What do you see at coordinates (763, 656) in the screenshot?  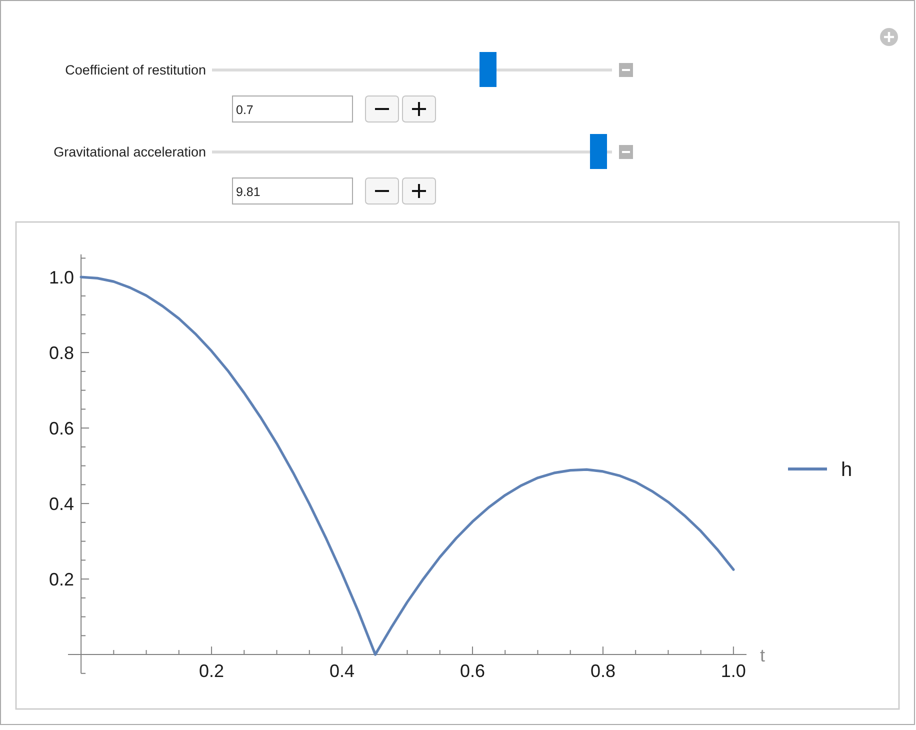 I see `x-axis-title: t` at bounding box center [763, 656].